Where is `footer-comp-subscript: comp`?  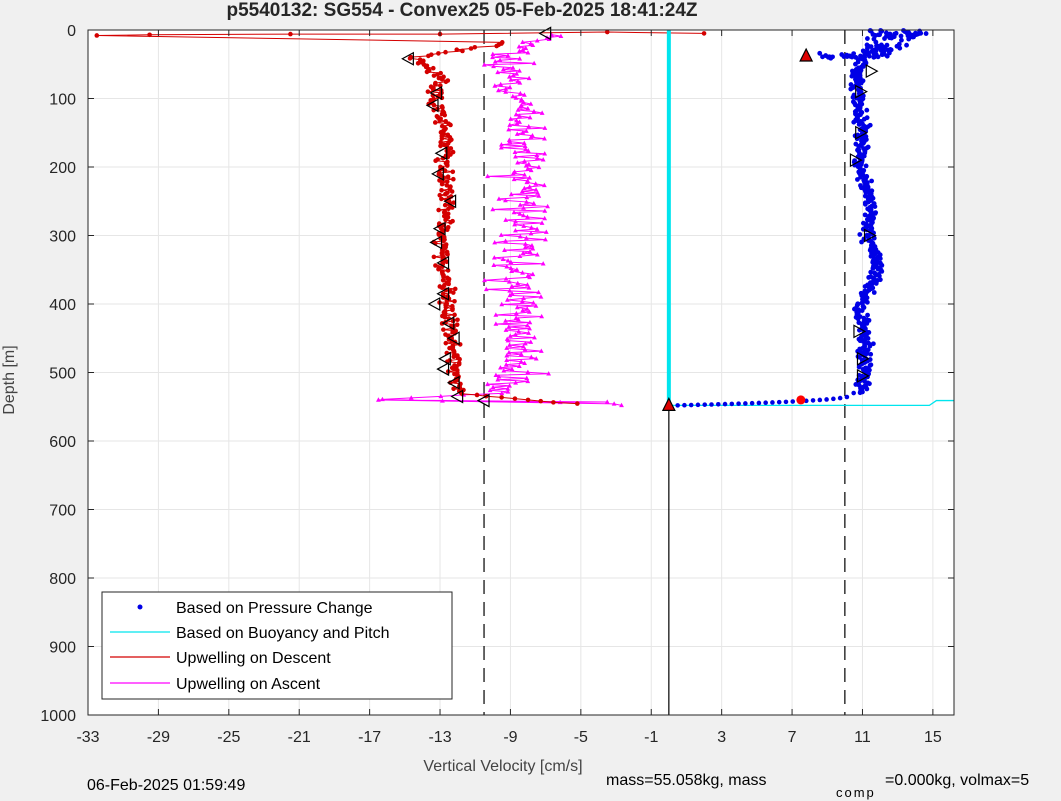 footer-comp-subscript: comp is located at coordinates (856, 792).